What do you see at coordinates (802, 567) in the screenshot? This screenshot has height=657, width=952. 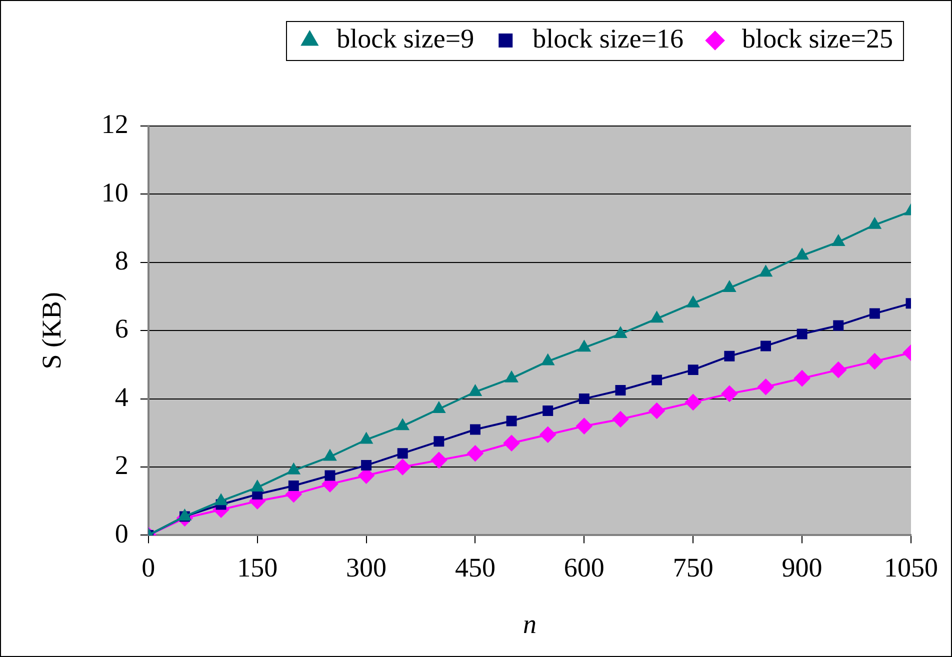 I see `x-tick-label: 900` at bounding box center [802, 567].